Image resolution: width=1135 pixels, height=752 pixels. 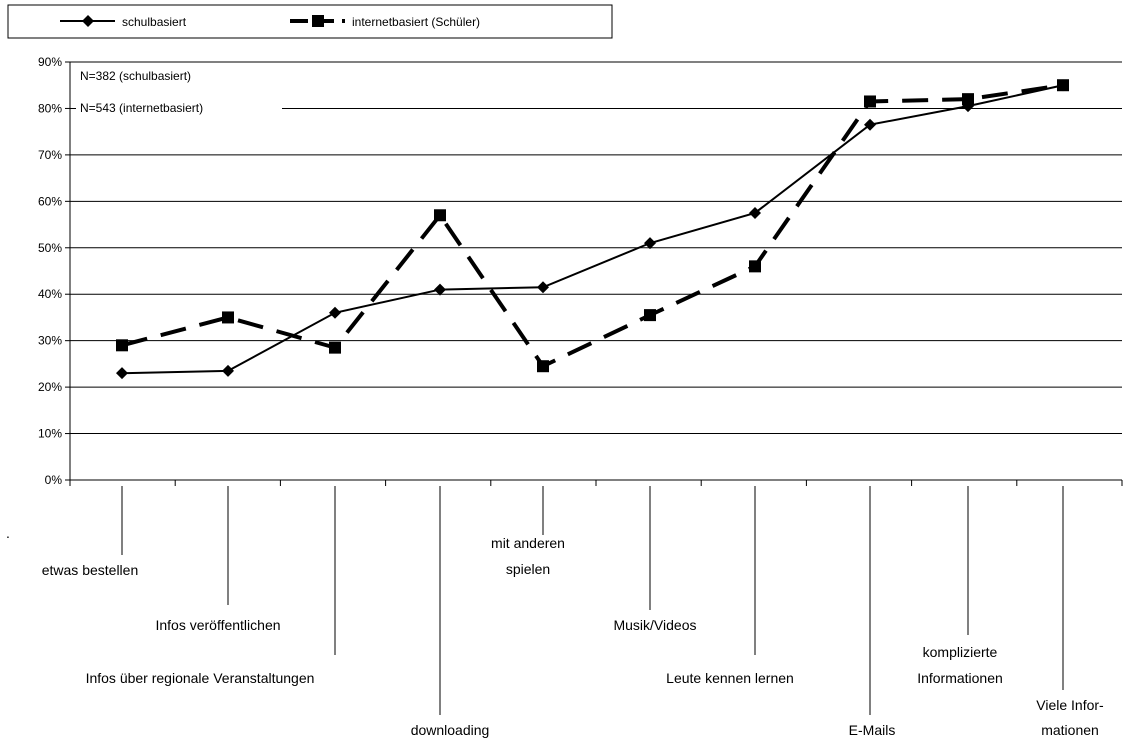 I want to click on y-tick-label: 40%, so click(x=50, y=294).